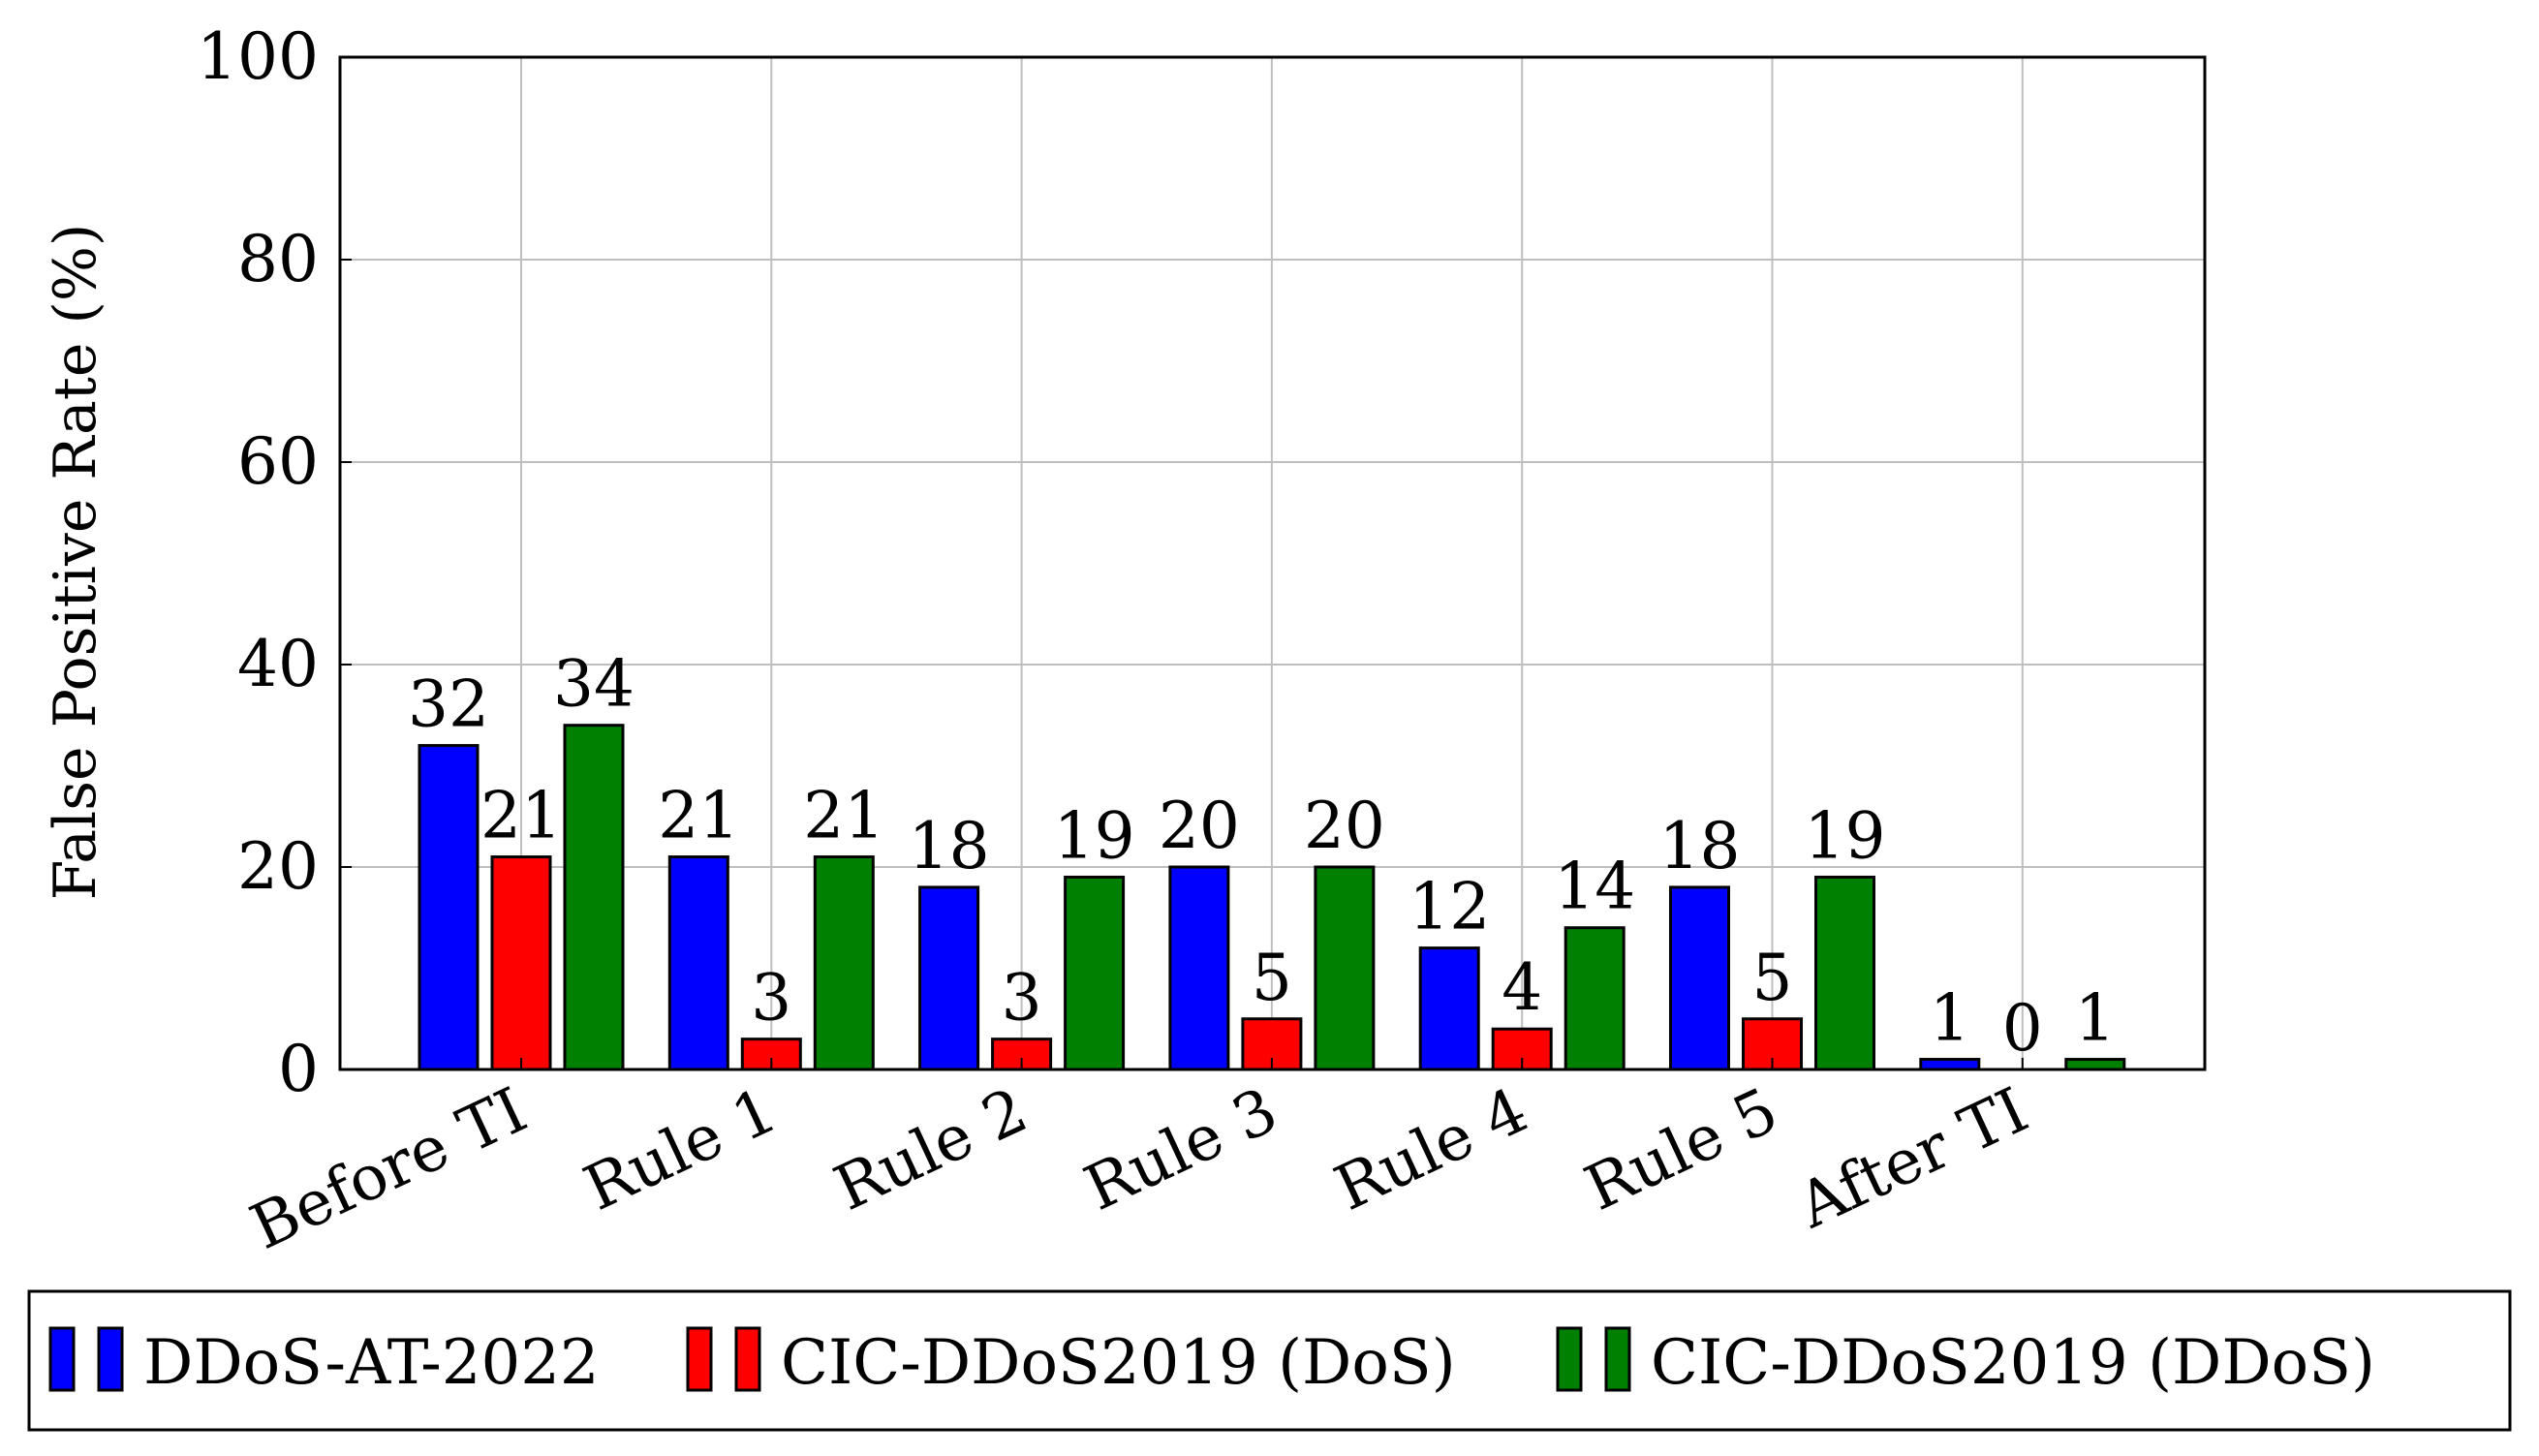 The width and height of the screenshot is (2539, 1456). I want to click on y-tick-label: 60, so click(278, 462).